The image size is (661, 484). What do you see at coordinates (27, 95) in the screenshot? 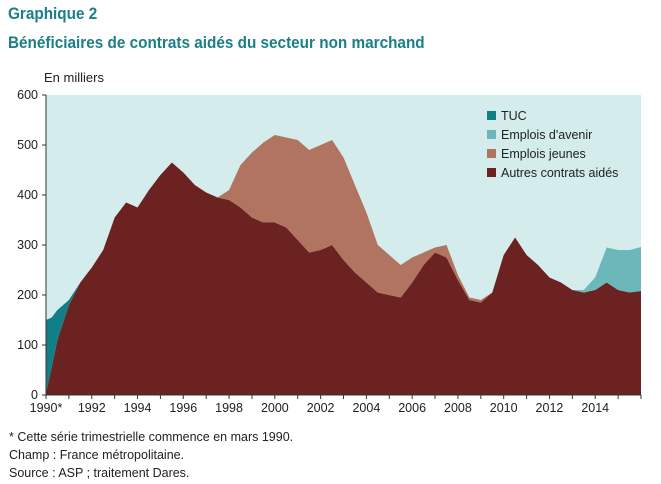
I see `y-tick-label: 600` at bounding box center [27, 95].